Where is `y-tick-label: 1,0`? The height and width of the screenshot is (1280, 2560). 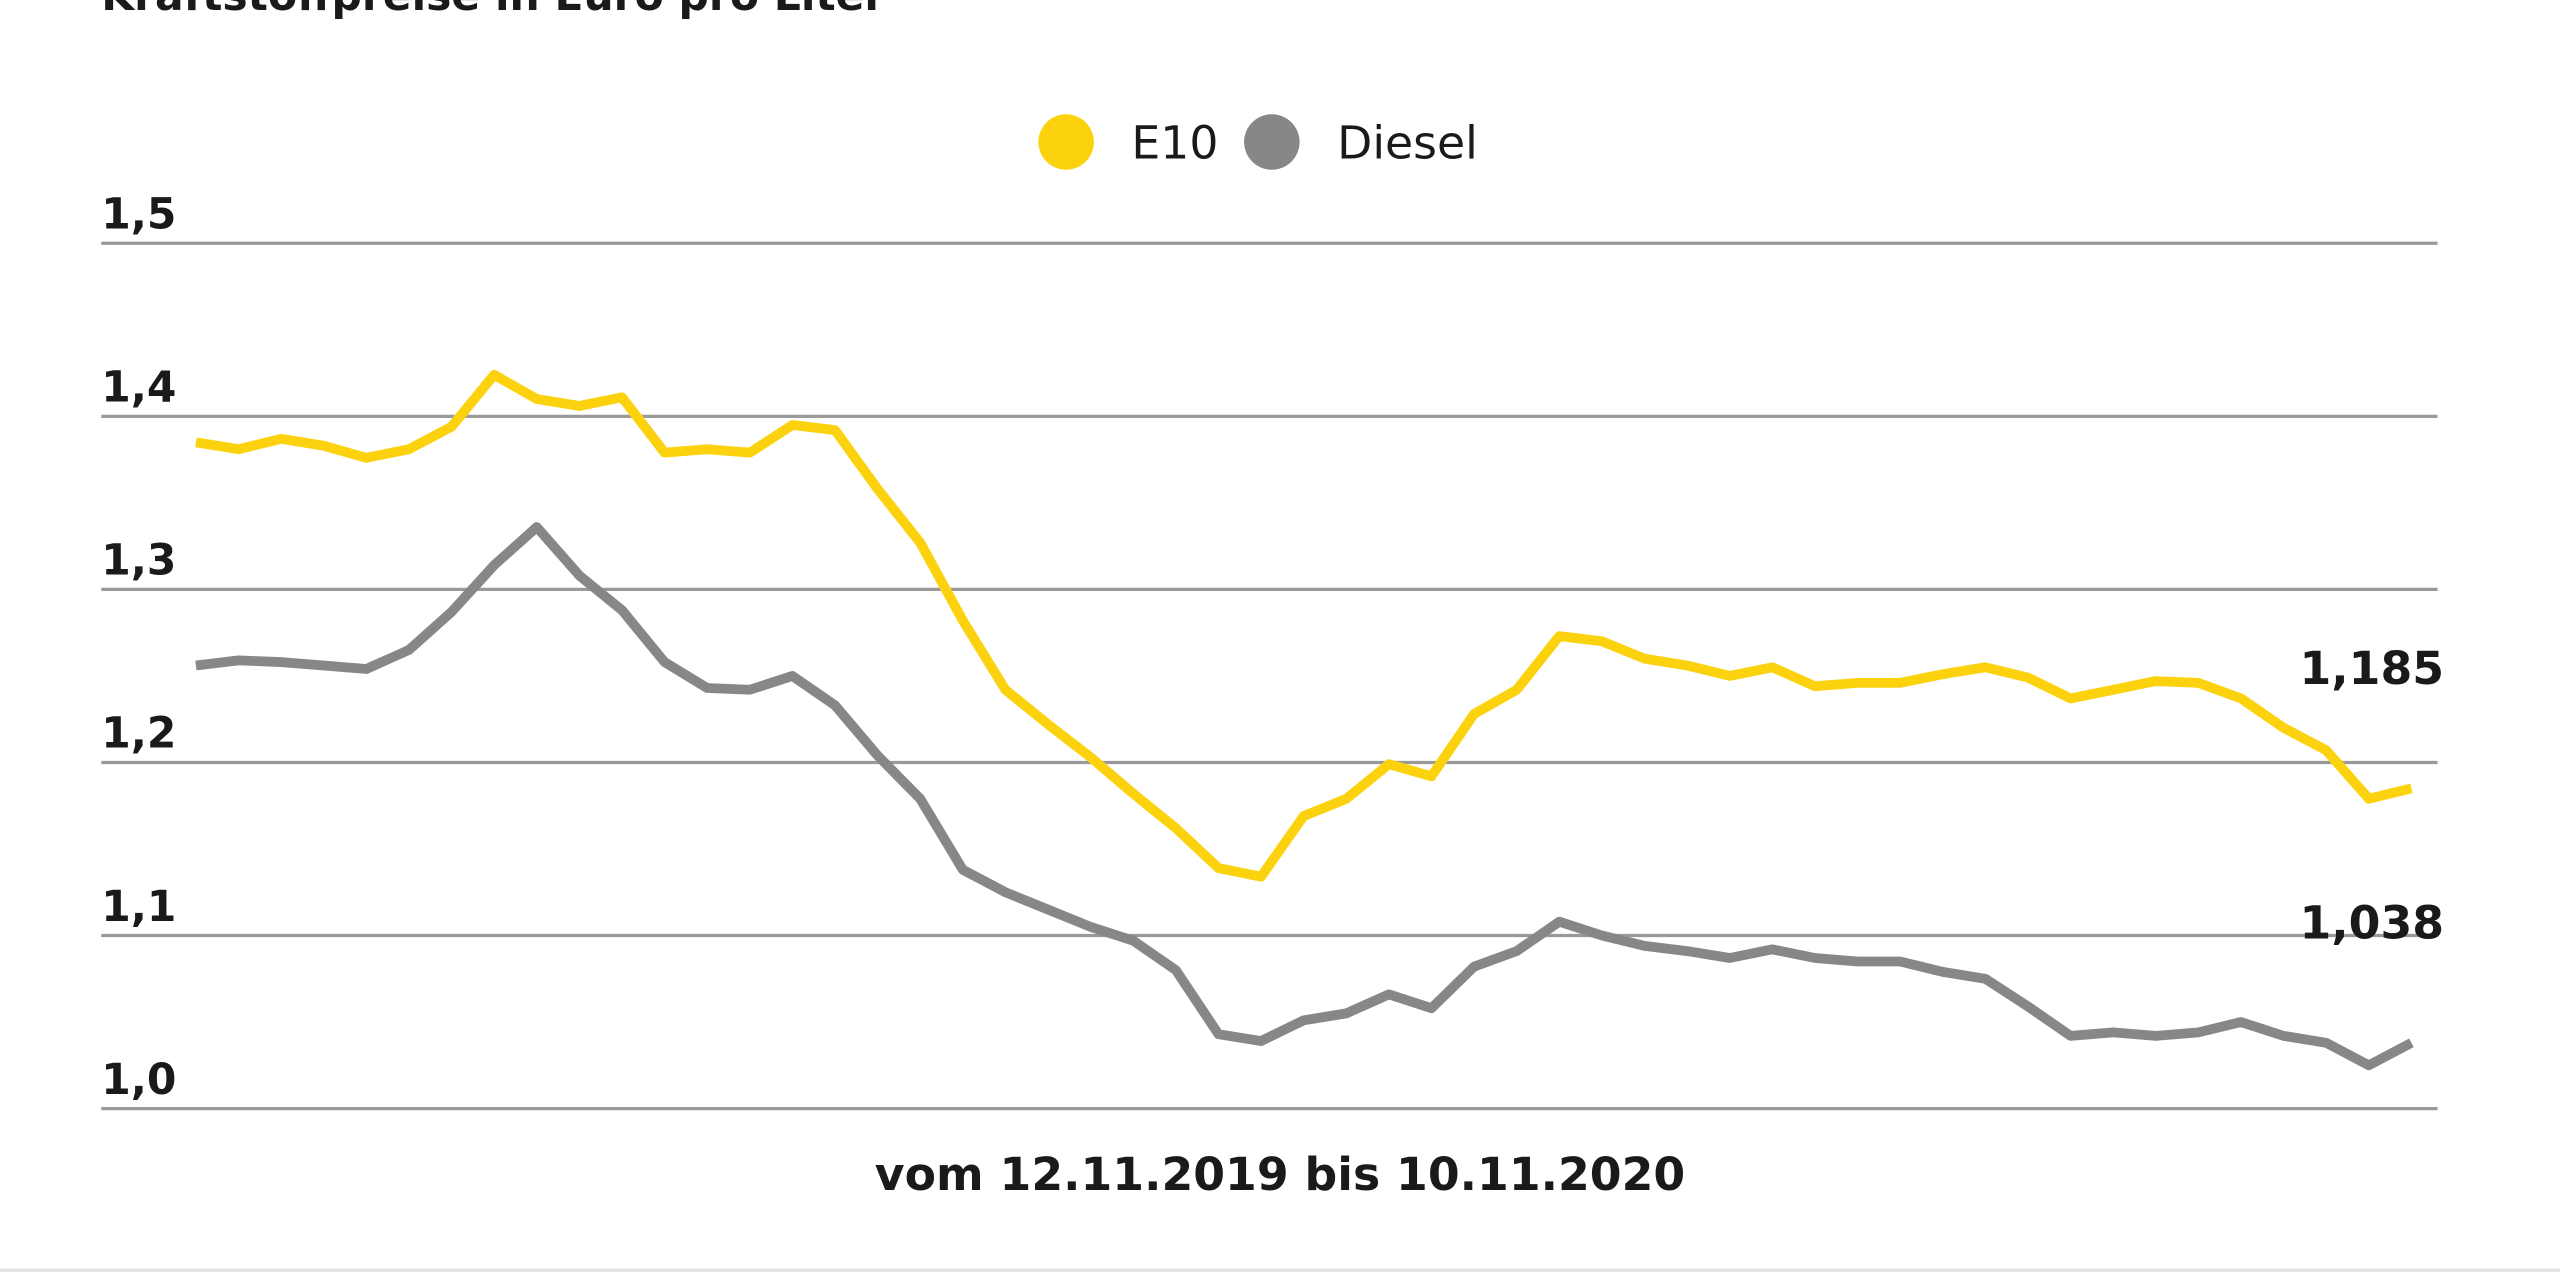
y-tick-label: 1,0 is located at coordinates (138, 1080).